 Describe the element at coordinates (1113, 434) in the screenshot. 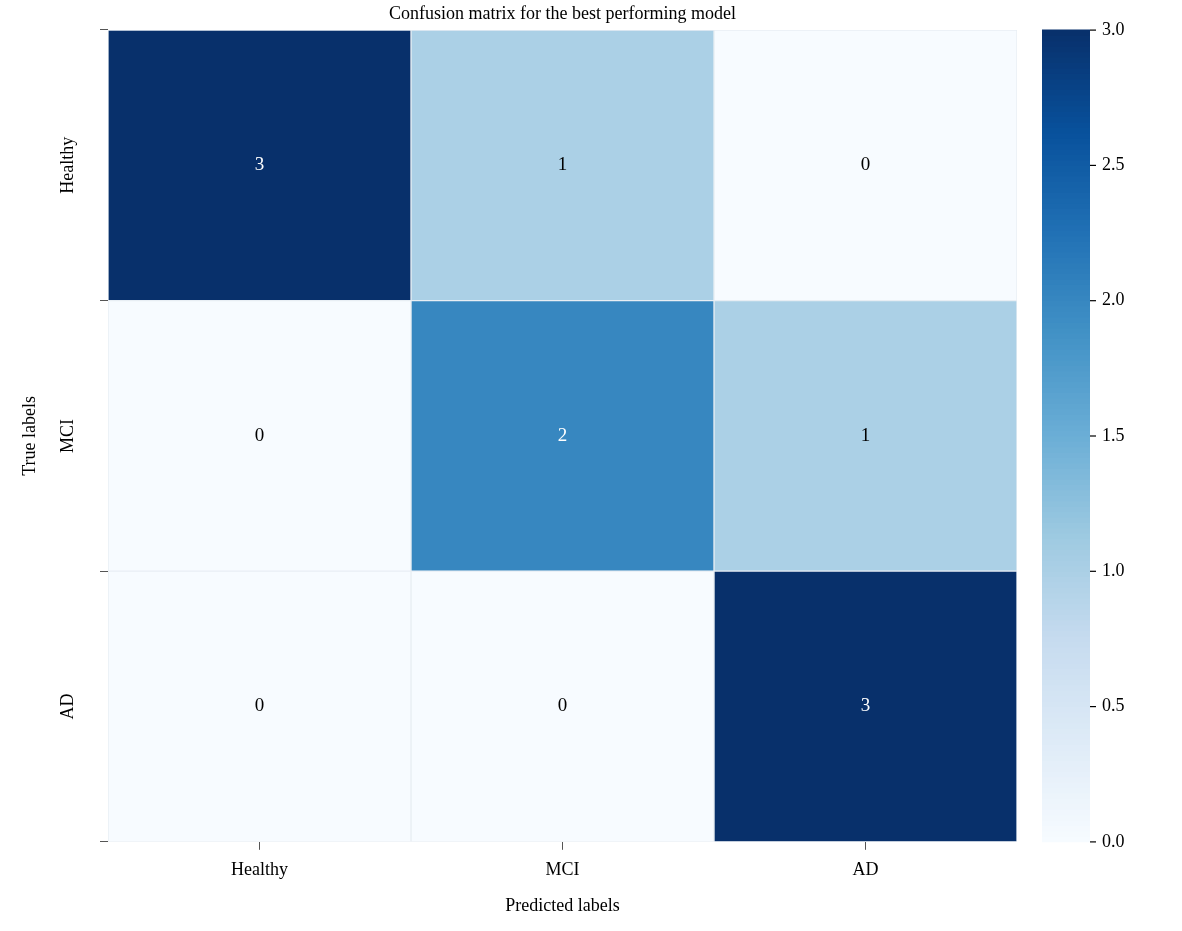

I see `color-bar-label: 1.5` at that location.